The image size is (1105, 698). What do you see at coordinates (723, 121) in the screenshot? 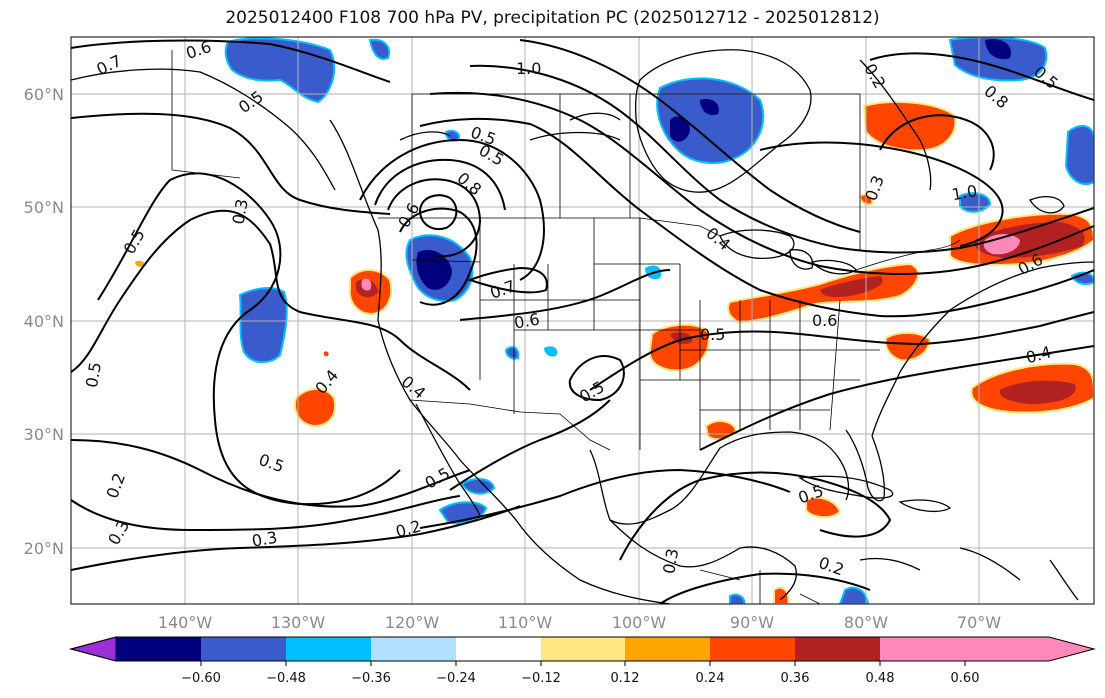
I see `coastline-hudson` at bounding box center [723, 121].